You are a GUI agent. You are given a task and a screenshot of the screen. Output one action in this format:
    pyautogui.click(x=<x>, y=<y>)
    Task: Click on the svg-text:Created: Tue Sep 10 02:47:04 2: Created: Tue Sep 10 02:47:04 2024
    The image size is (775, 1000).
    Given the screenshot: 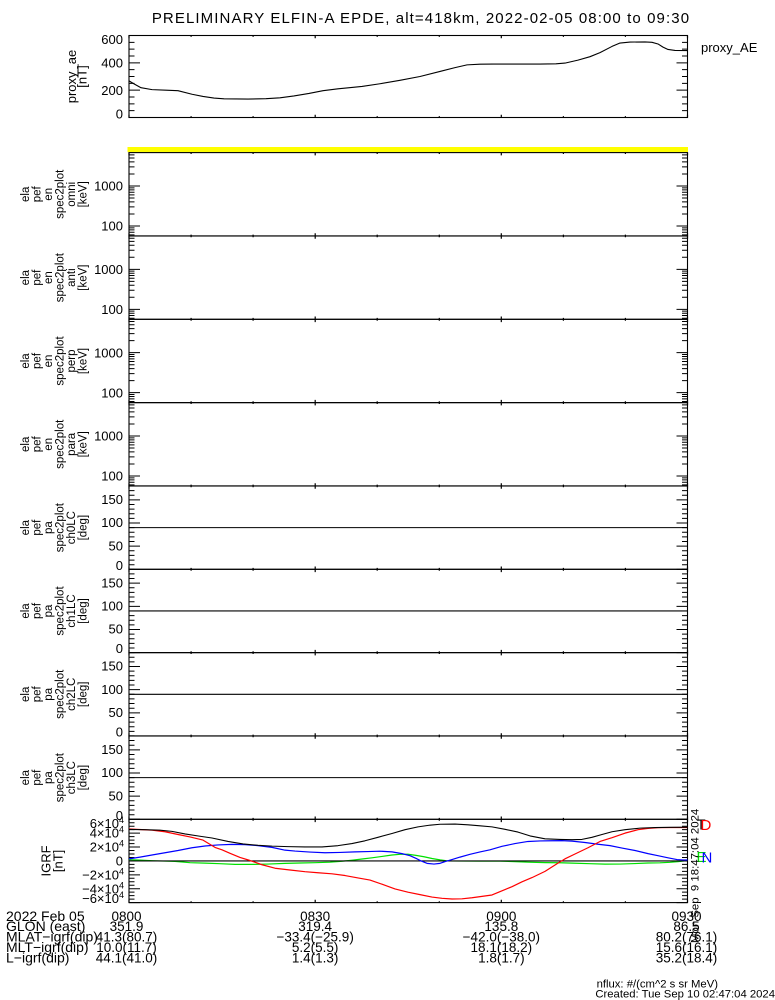 What is the action you would take?
    pyautogui.click(x=685, y=994)
    